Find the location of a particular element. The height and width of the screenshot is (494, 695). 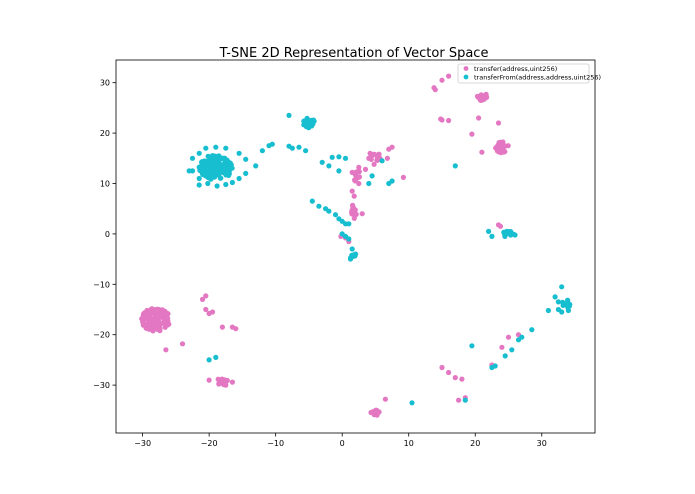

y-tick-label: −20 is located at coordinates (101, 335).